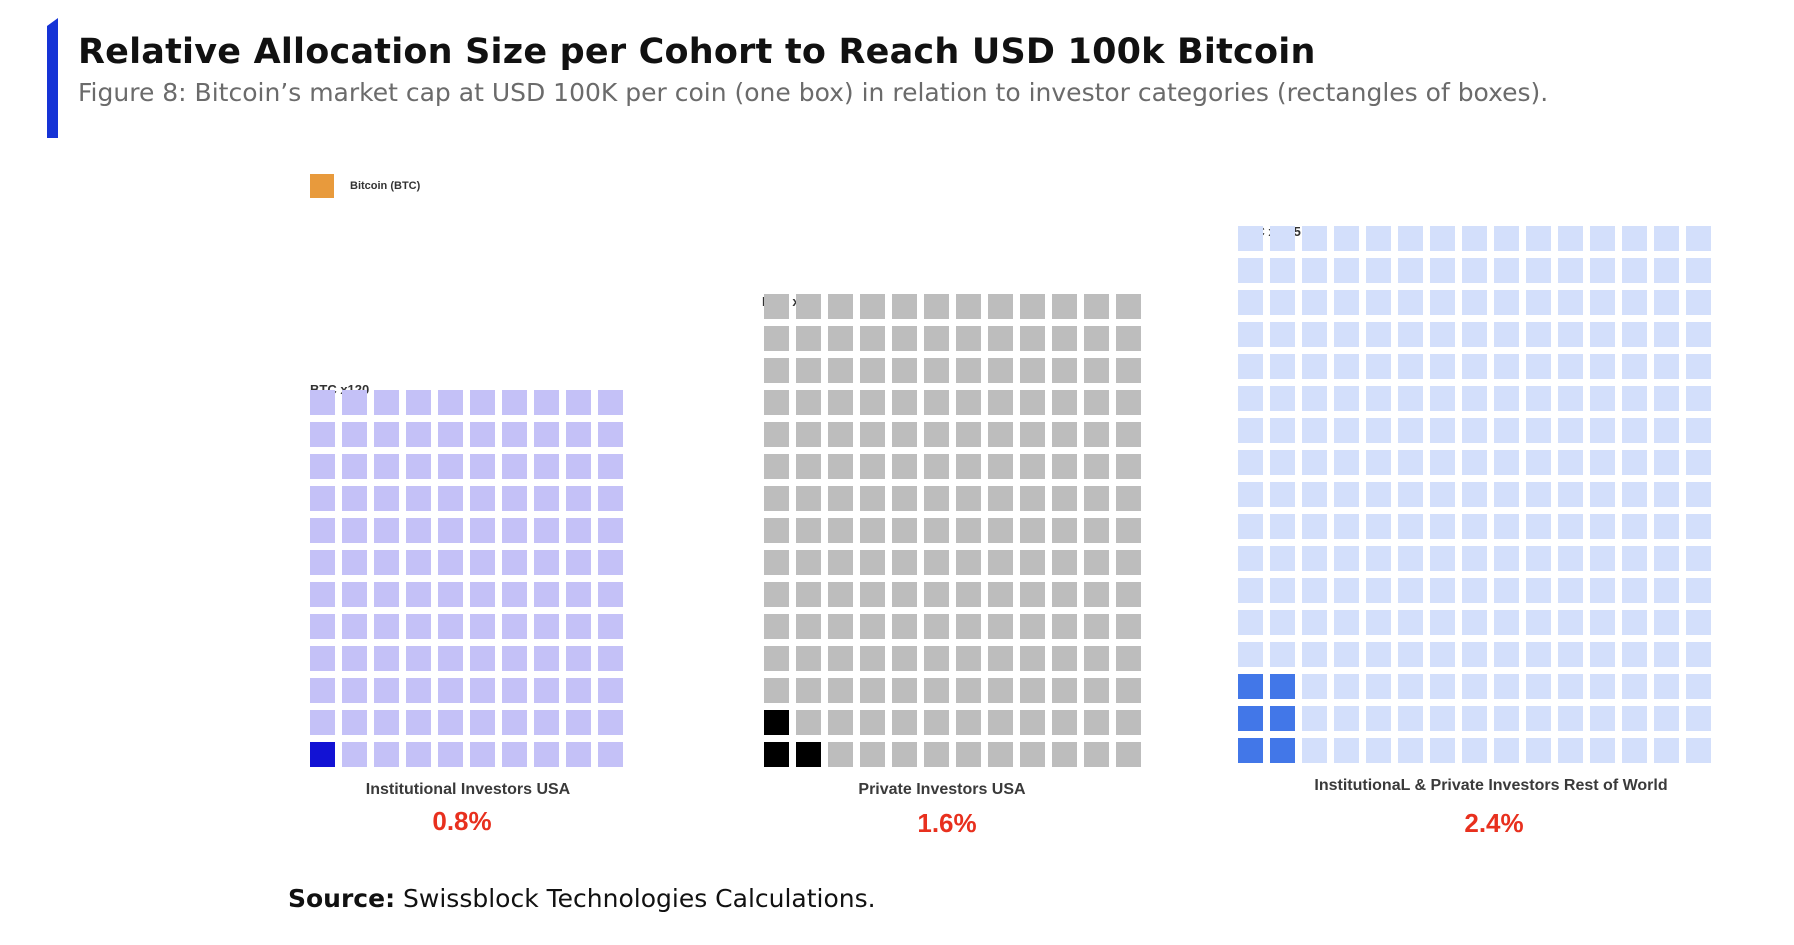 The width and height of the screenshot is (1794, 945). What do you see at coordinates (776, 754) in the screenshot?
I see `panel-2-highlight-box` at bounding box center [776, 754].